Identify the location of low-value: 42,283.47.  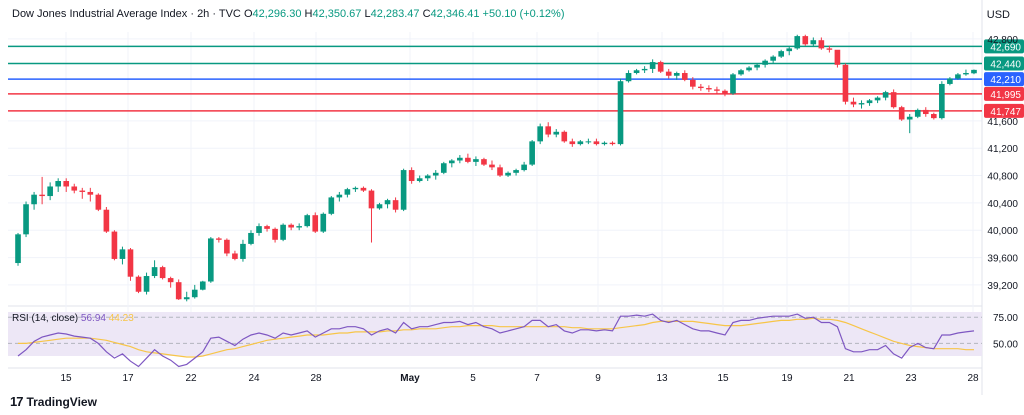
(395, 14).